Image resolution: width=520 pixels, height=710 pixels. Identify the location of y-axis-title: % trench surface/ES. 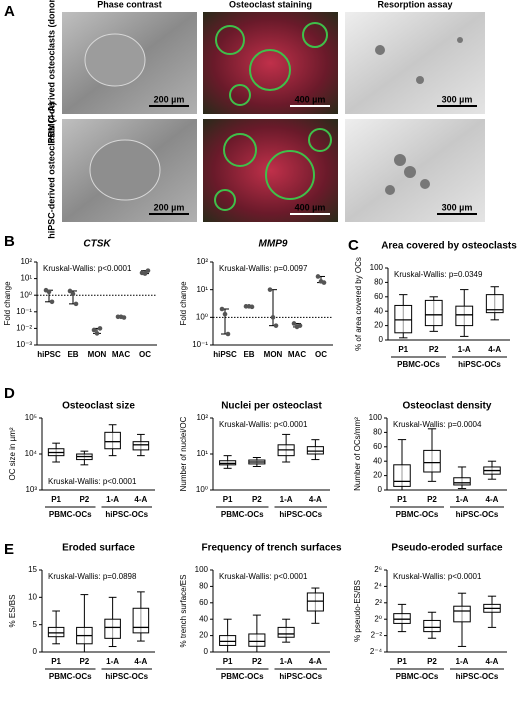
(183, 611).